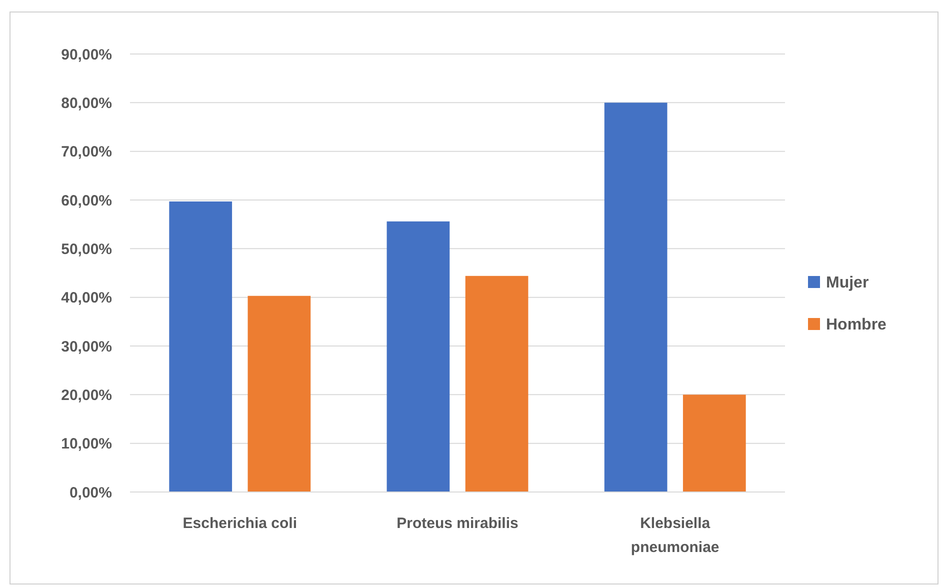  Describe the element at coordinates (240, 523) in the screenshot. I see `x-tick-label: Escherichia coli` at that location.